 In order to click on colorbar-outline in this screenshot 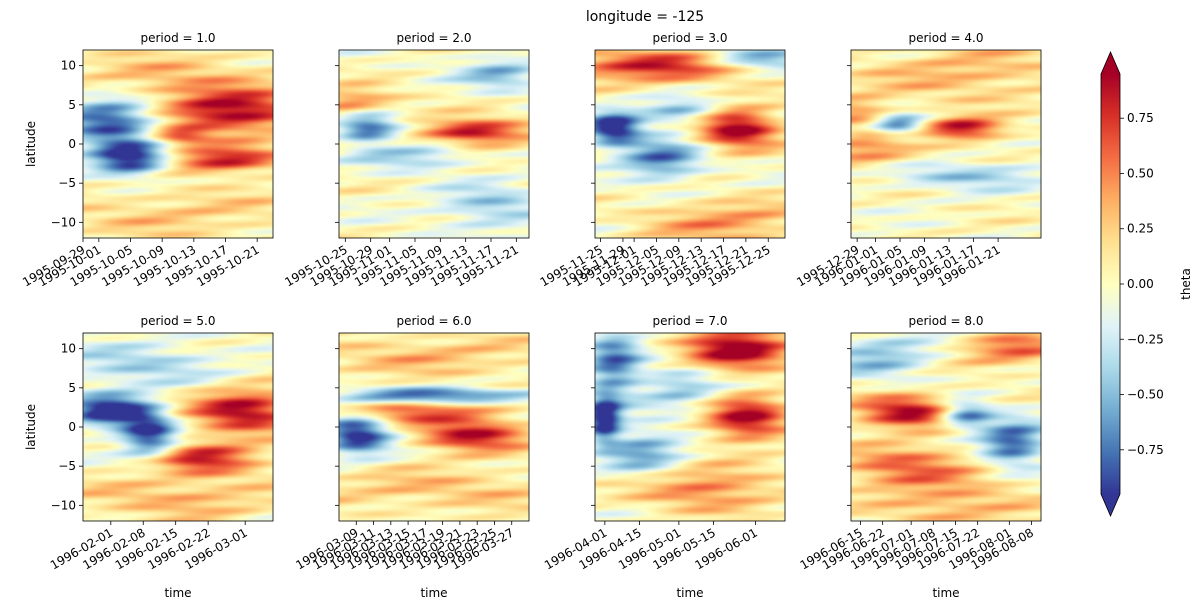, I will do `click(1110, 284)`.